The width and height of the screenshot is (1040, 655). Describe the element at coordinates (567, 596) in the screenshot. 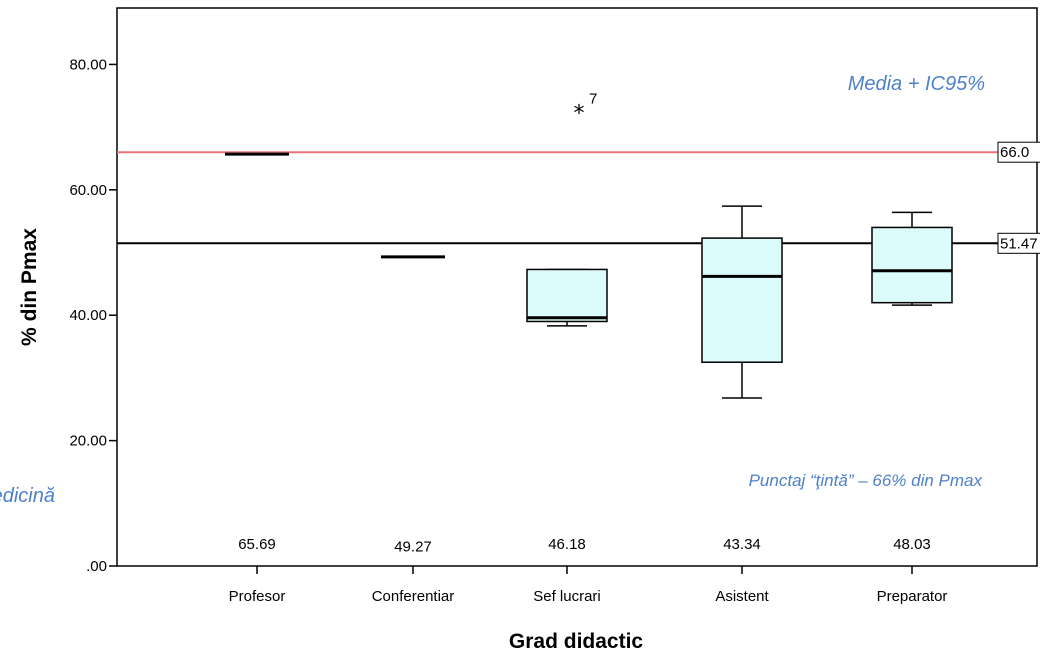

I see `x-category-label: Sef lucrari` at that location.